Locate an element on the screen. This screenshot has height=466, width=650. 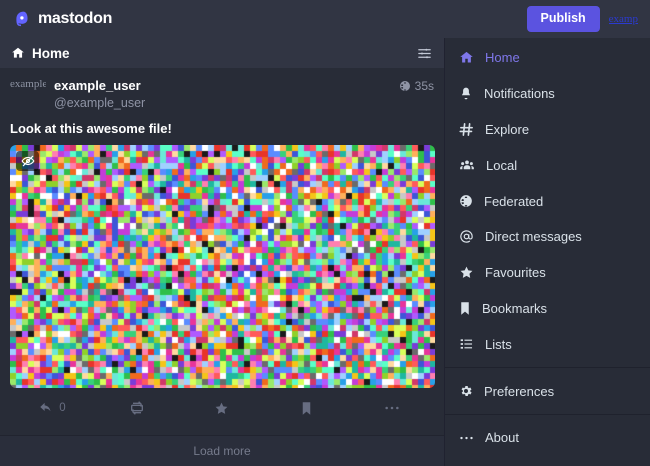
users-icon is located at coordinates (467, 165).